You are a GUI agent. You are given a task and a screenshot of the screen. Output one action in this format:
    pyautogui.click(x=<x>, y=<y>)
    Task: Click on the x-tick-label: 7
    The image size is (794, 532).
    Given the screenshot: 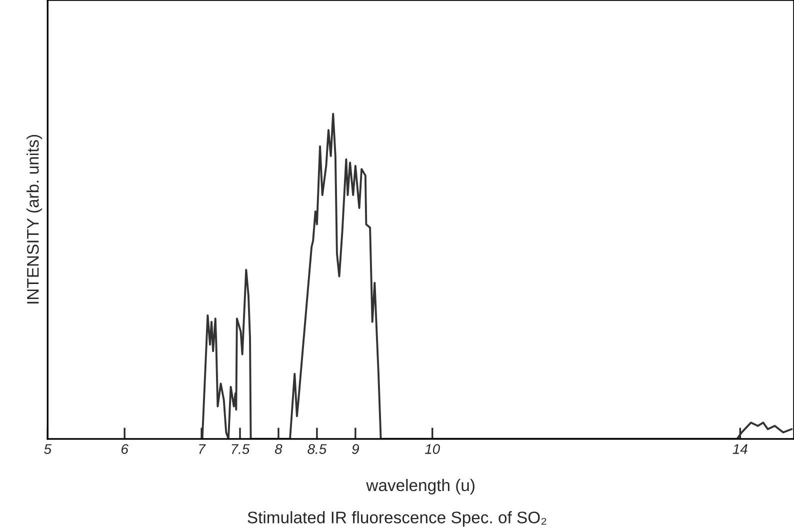 What is the action you would take?
    pyautogui.click(x=202, y=449)
    